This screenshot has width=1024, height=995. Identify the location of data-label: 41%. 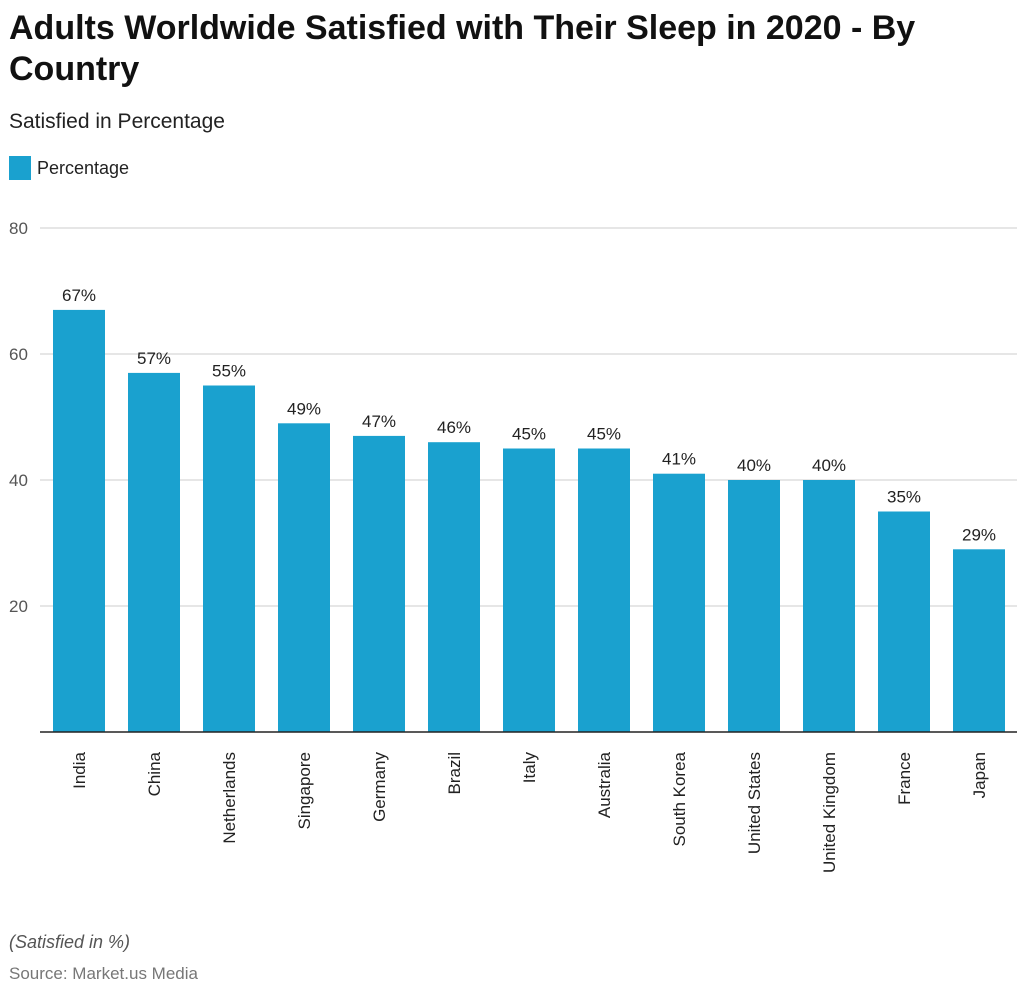
(679, 459).